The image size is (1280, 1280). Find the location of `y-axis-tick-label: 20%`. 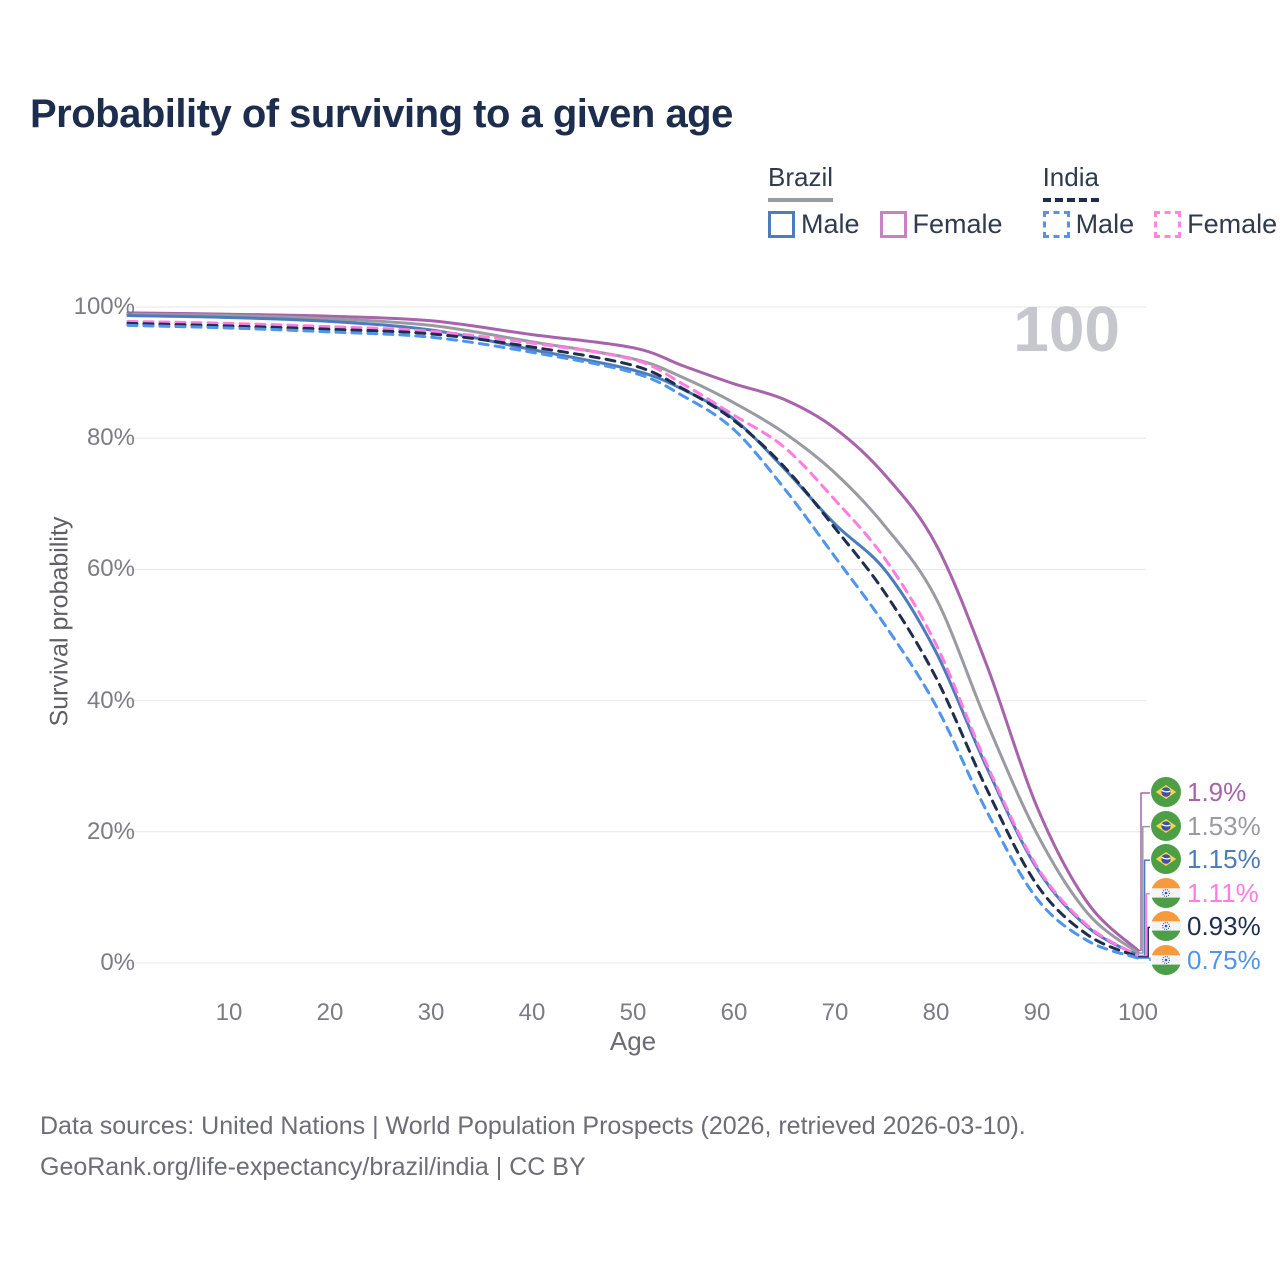

y-axis-tick-label: 20% is located at coordinates (110, 831).